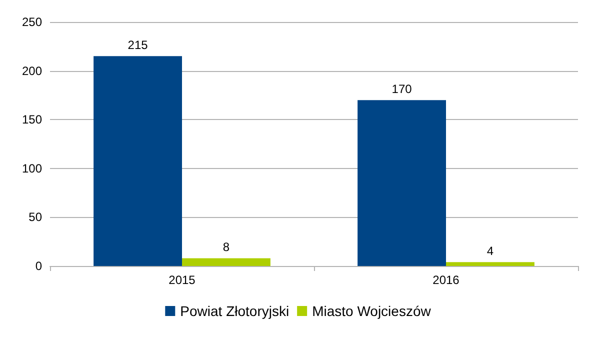 This screenshot has height=339, width=596. Describe the element at coordinates (372, 311) in the screenshot. I see `legend-label: Miasto Wojcieszów` at that location.